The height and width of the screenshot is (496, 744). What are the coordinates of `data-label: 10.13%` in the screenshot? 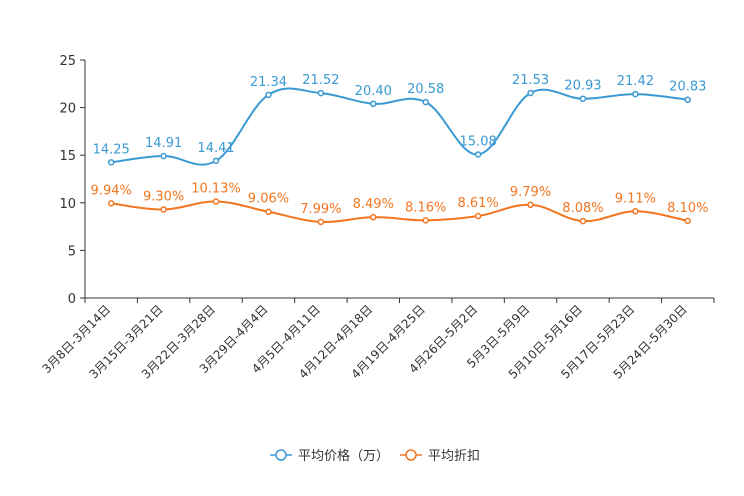 It's located at (216, 189).